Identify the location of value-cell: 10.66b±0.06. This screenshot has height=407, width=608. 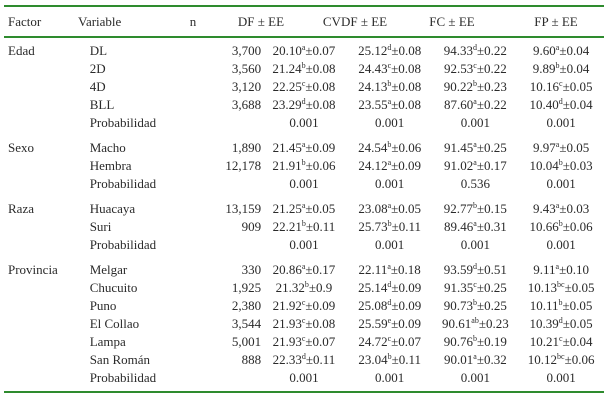
(561, 227).